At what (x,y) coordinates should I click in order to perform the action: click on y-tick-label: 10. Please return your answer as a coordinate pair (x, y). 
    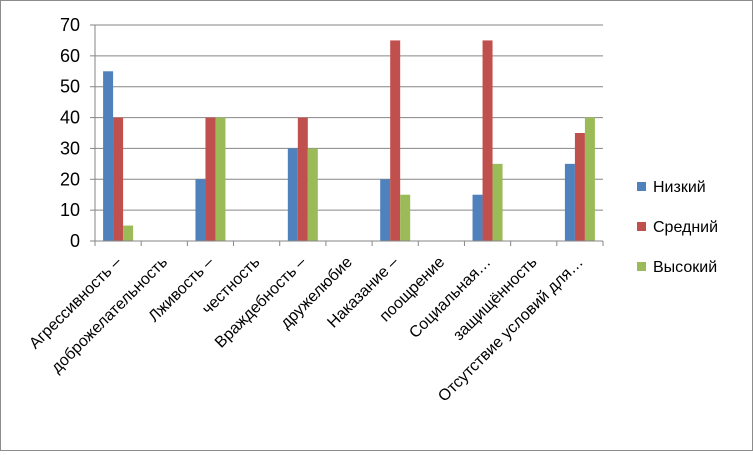
    Looking at the image, I should click on (70, 210).